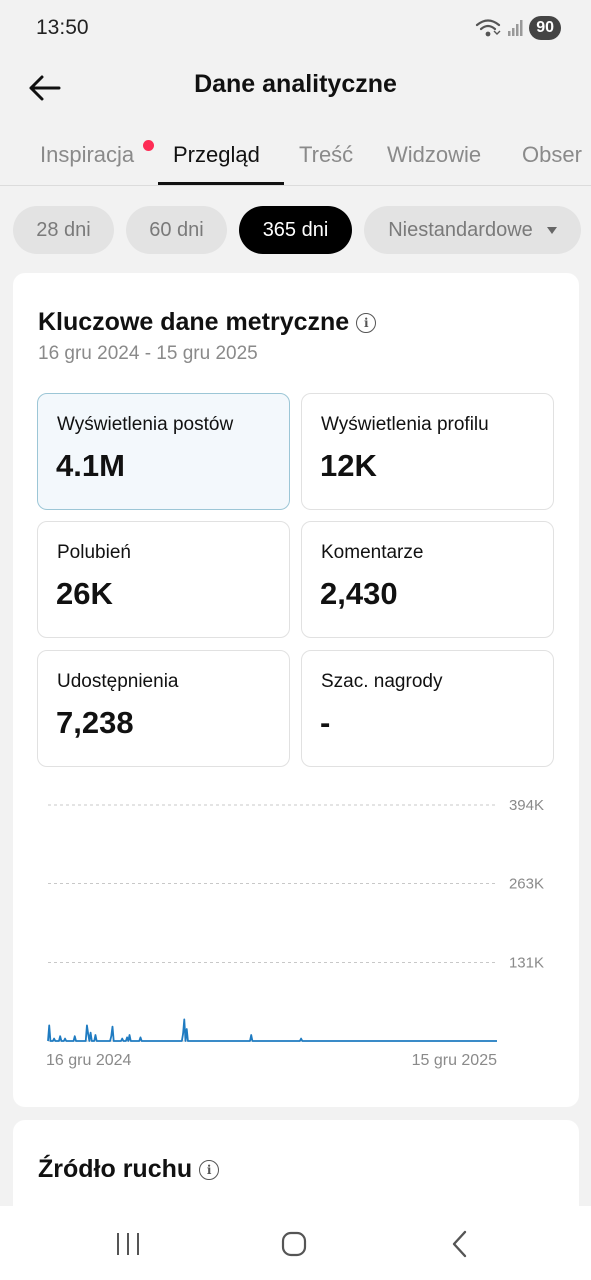 The height and width of the screenshot is (1280, 591). What do you see at coordinates (90, 465) in the screenshot?
I see `metric-value: 4.1M` at bounding box center [90, 465].